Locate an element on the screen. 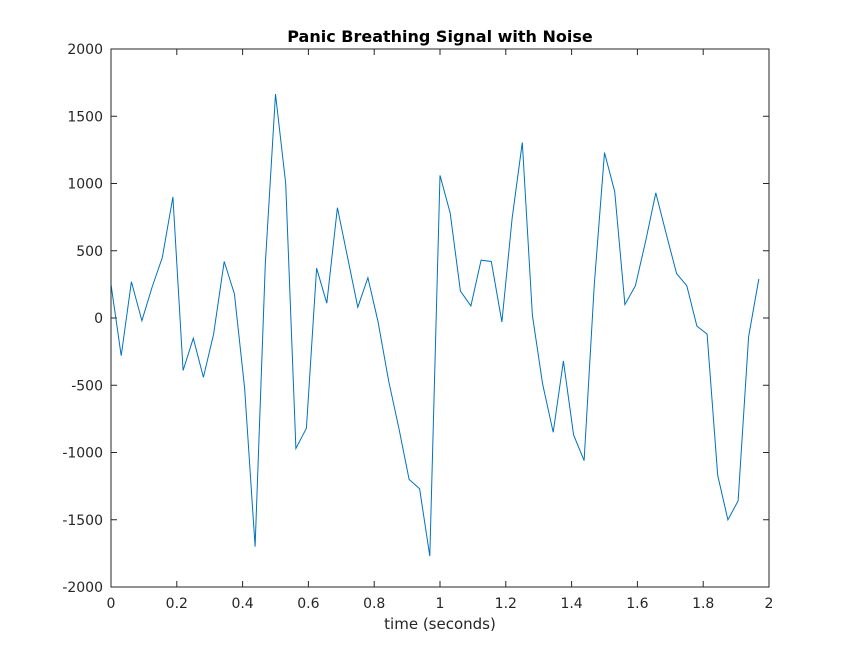 The image size is (850, 660). x-tick-label: 1.2 is located at coordinates (506, 604).